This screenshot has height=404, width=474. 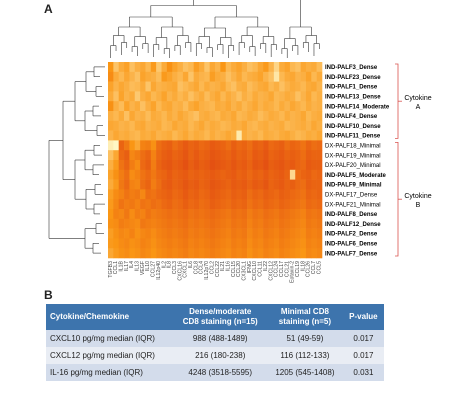 I want to click on group-label-line2: B, so click(x=418, y=205).